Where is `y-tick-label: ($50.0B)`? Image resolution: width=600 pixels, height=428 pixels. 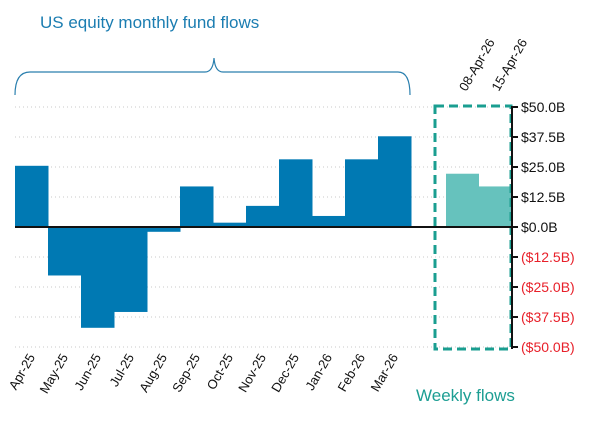 y-tick-label: ($50.0B) is located at coordinates (548, 347).